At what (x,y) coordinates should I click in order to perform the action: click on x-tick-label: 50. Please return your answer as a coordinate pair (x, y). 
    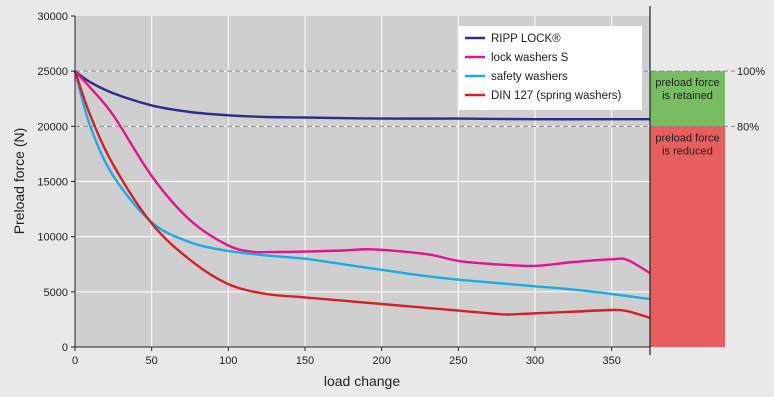
    Looking at the image, I should click on (152, 361).